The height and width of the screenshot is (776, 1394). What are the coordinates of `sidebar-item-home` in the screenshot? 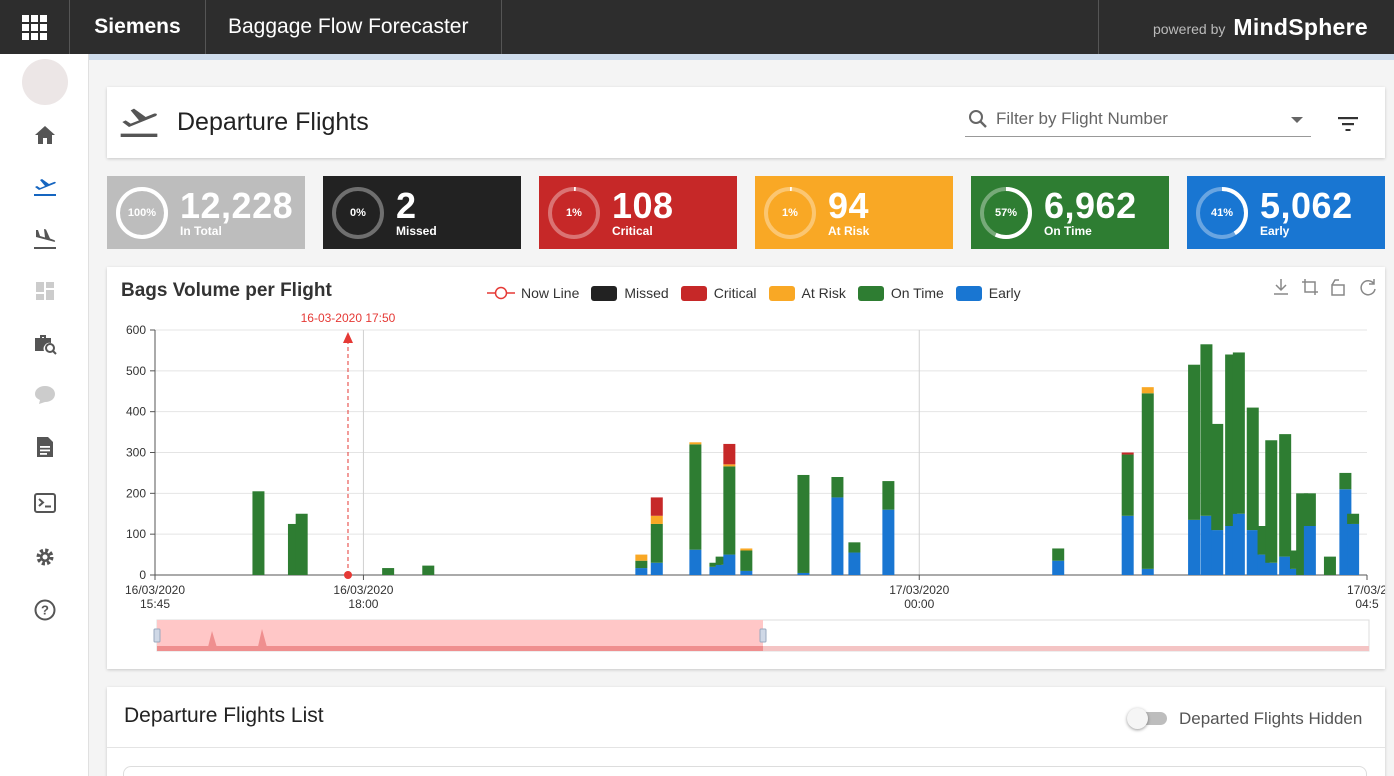 It's located at (45, 135).